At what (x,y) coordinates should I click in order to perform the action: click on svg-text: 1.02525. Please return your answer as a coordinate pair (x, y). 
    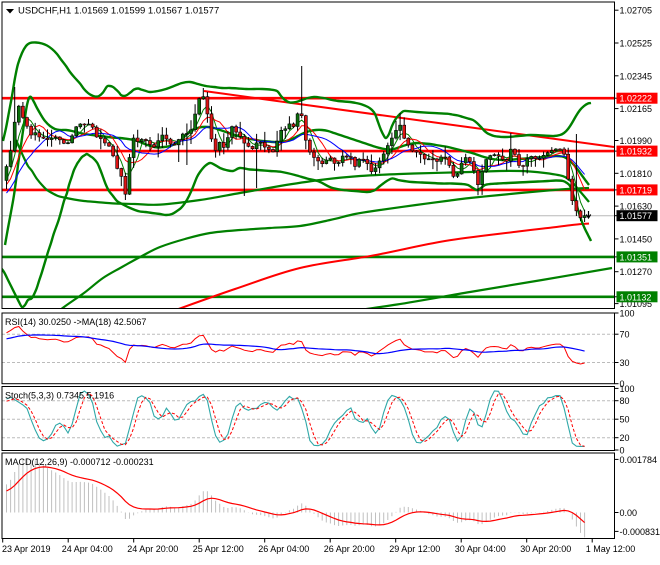
    Looking at the image, I should click on (636, 44).